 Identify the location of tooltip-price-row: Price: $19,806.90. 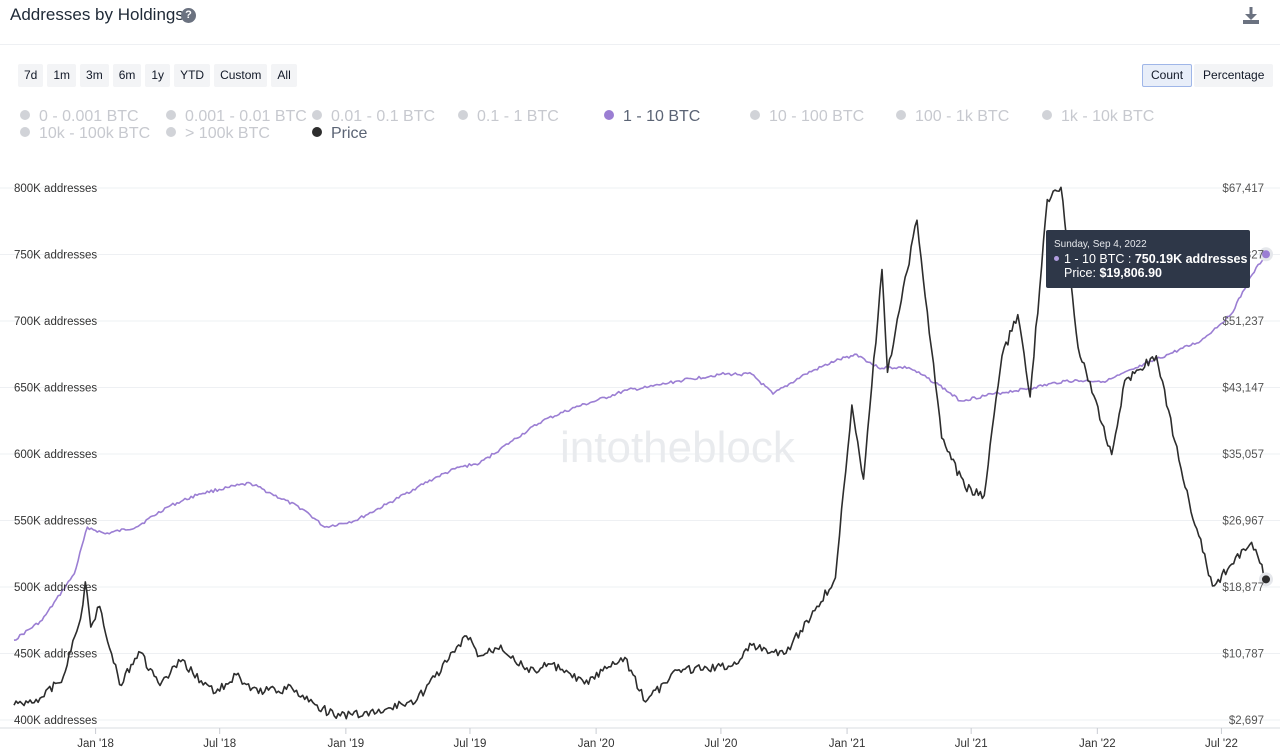
(1113, 273).